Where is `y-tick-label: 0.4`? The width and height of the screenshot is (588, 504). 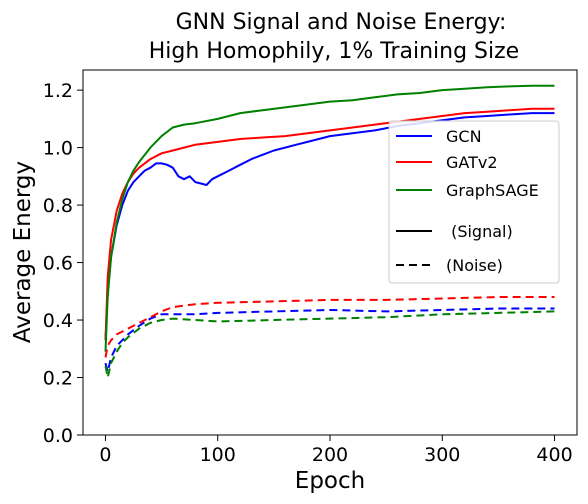 y-tick-label: 0.4 is located at coordinates (58, 321).